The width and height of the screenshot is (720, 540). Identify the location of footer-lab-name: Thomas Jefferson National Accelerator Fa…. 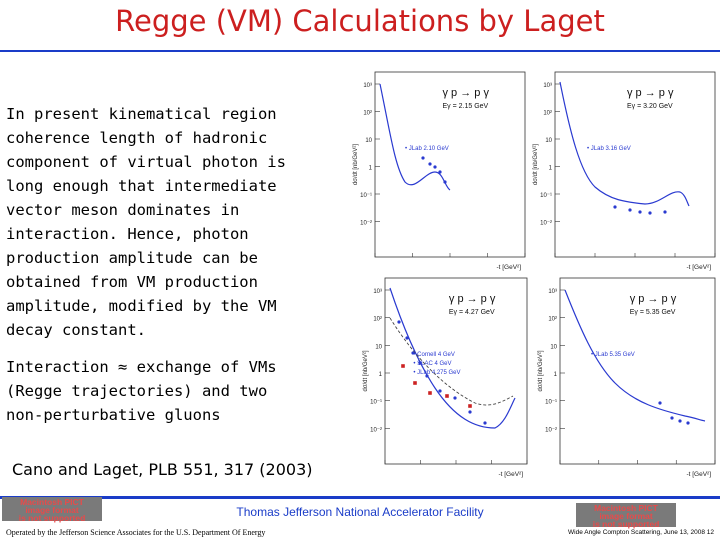
(360, 512).